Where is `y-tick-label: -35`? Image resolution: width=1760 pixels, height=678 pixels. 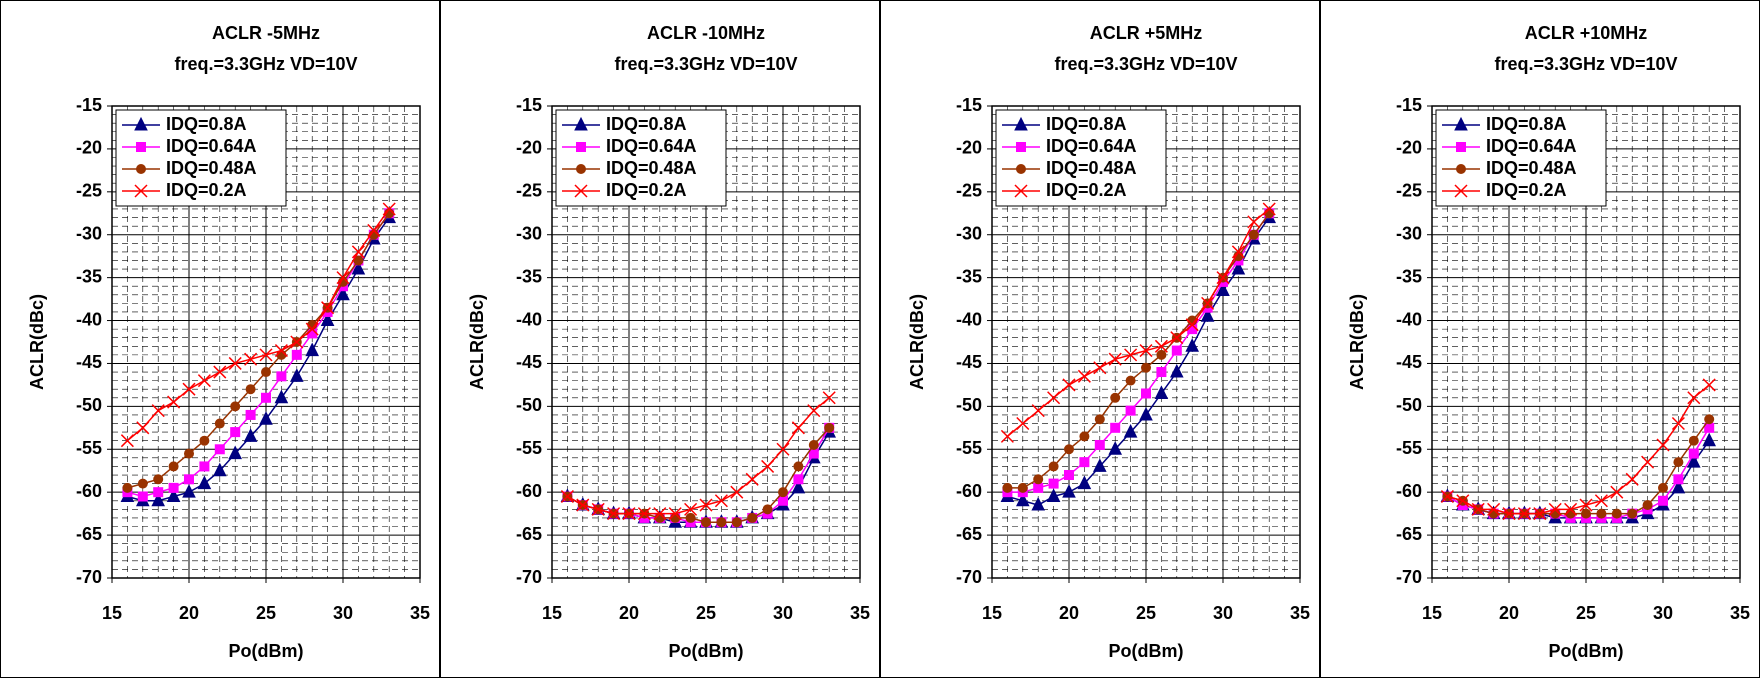 y-tick-label: -35 is located at coordinates (529, 276).